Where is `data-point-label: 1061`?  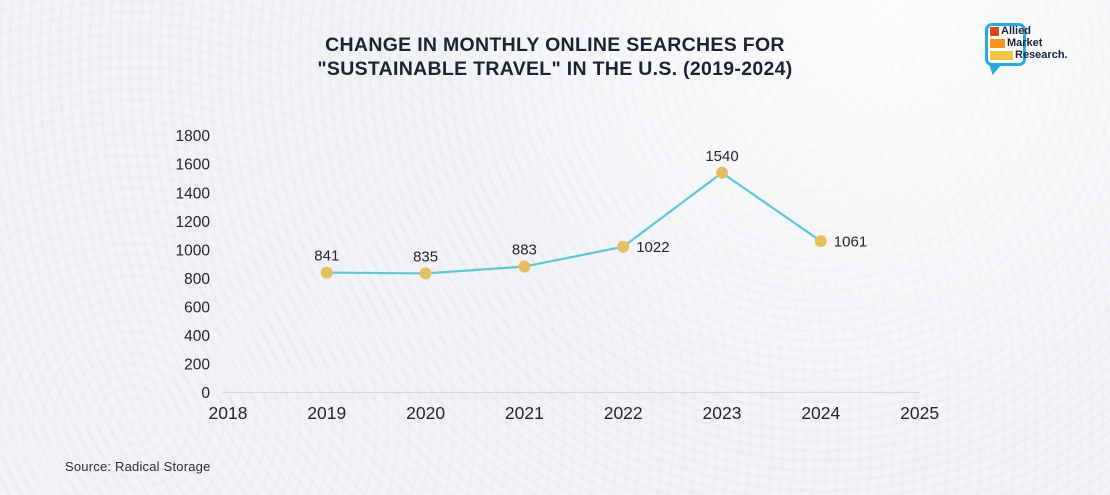 data-point-label: 1061 is located at coordinates (850, 242).